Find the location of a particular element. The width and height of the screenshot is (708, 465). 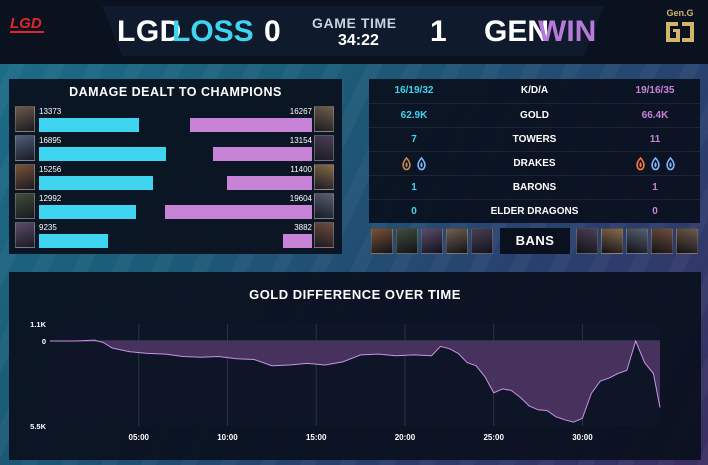

x-tick-label: 30:00 is located at coordinates (582, 437).